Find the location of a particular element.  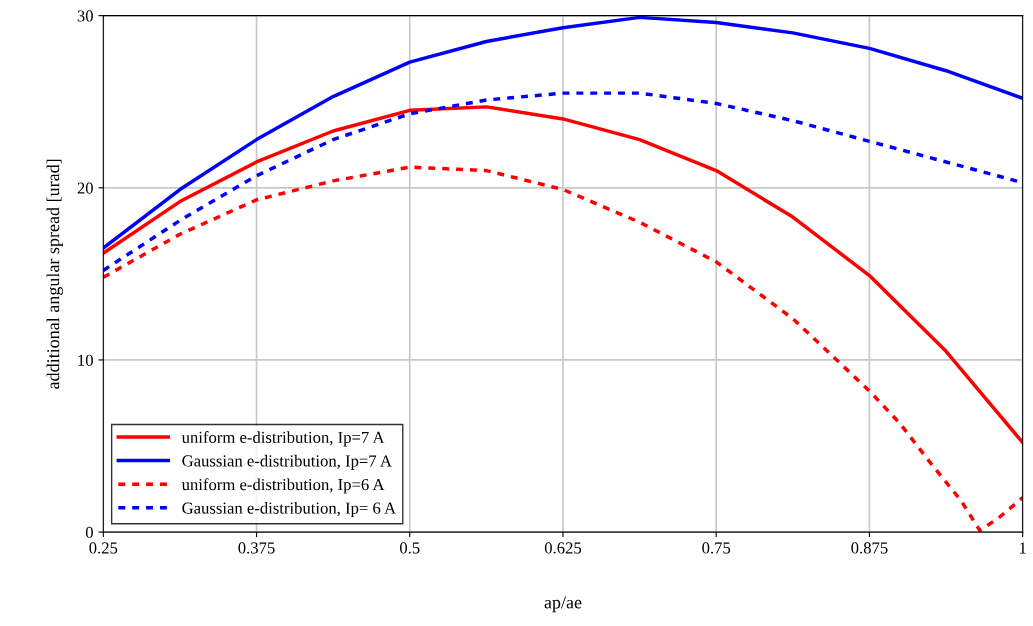

y-axis-title: additional angular spread [urad] is located at coordinates (55, 274).